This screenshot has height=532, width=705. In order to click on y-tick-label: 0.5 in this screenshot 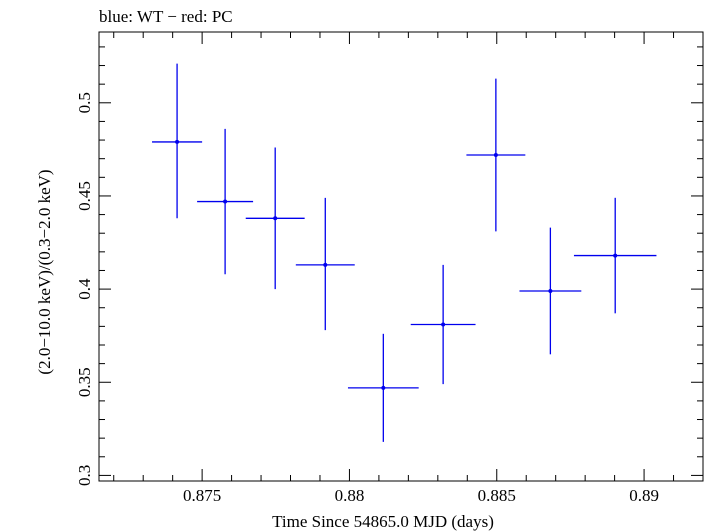, I will do `click(84, 102)`.